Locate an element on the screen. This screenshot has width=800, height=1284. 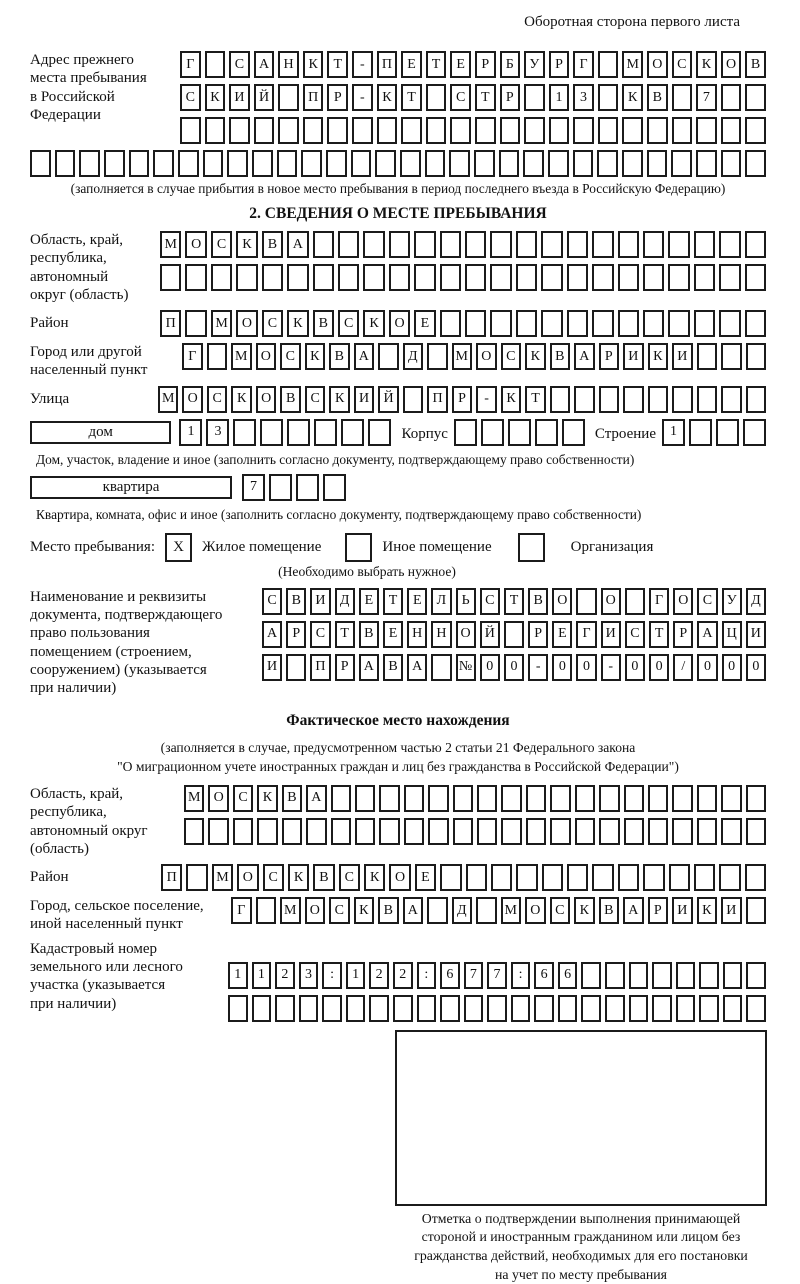
checkbox-residential: X is located at coordinates (178, 547).